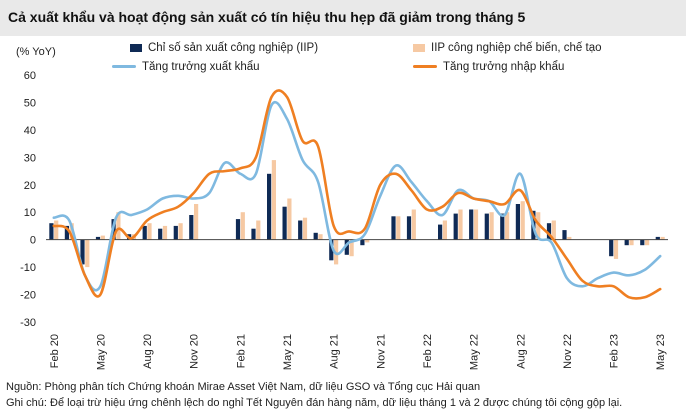 This screenshot has height=414, width=686. I want to click on legend-item-import: Tăng trưởng nhập khẩu, so click(488, 67).